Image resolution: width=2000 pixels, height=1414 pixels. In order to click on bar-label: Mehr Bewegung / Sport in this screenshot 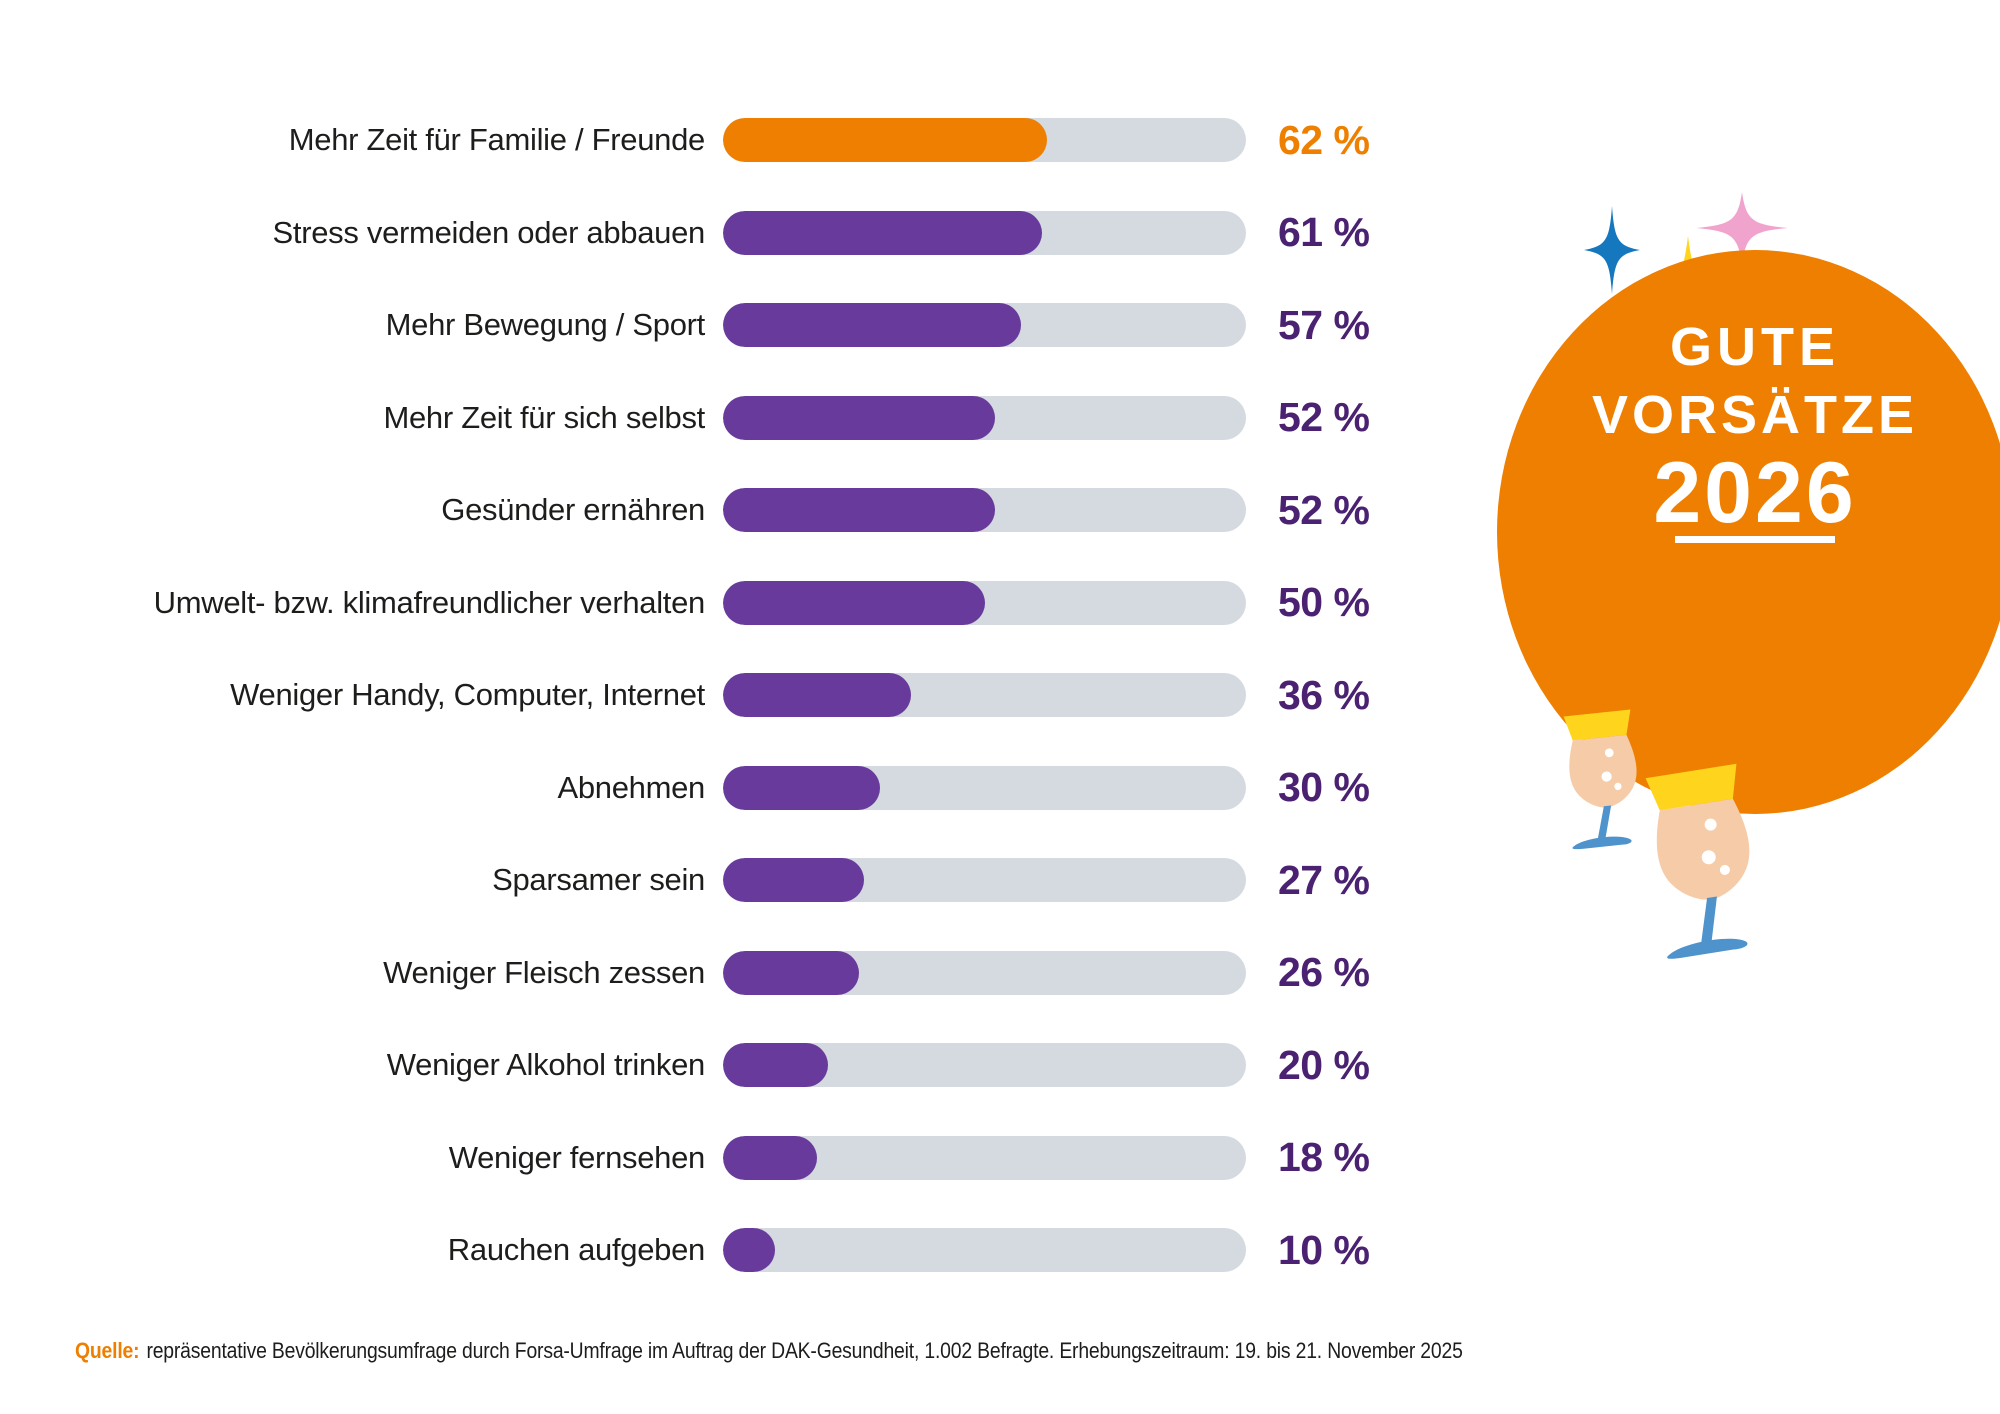, I will do `click(545, 324)`.